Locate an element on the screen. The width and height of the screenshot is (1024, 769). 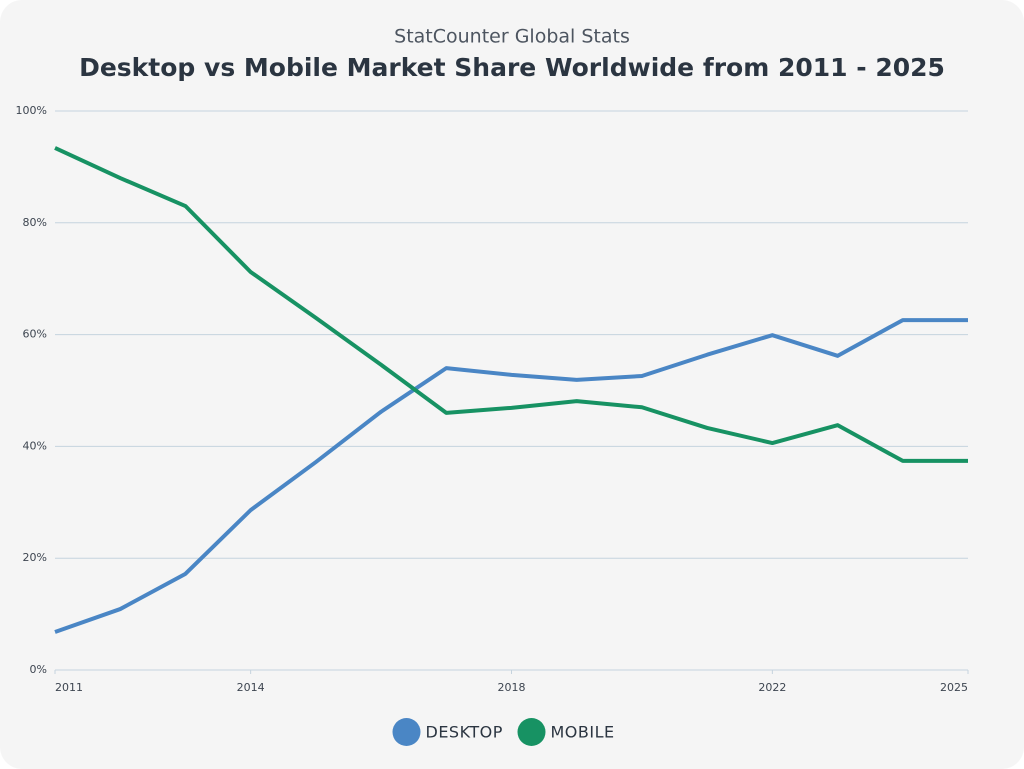
y-tick-label: 80% is located at coordinates (35, 222).